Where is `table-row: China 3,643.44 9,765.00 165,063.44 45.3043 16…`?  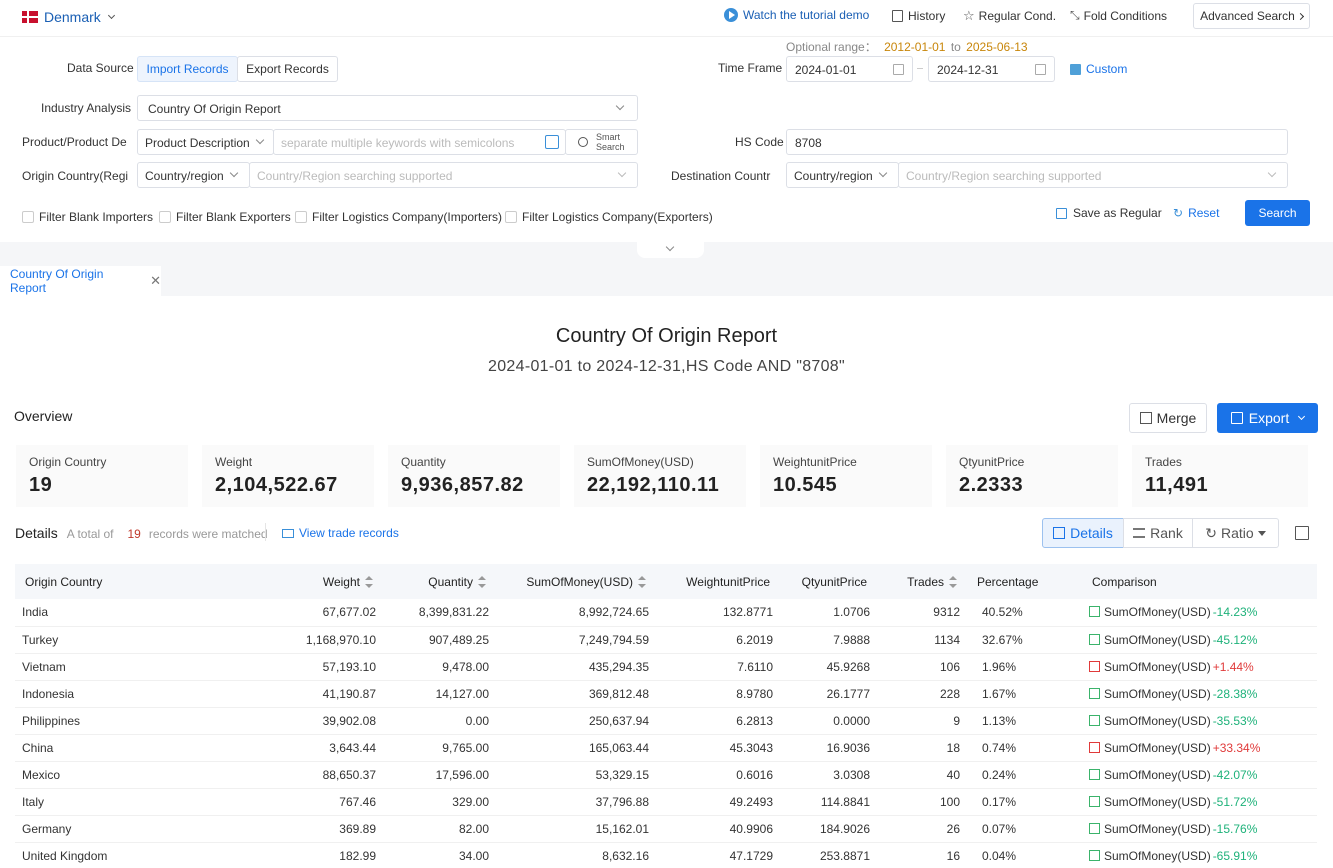
table-row: China 3,643.44 9,765.00 165,063.44 45.3043 16… is located at coordinates (666, 747).